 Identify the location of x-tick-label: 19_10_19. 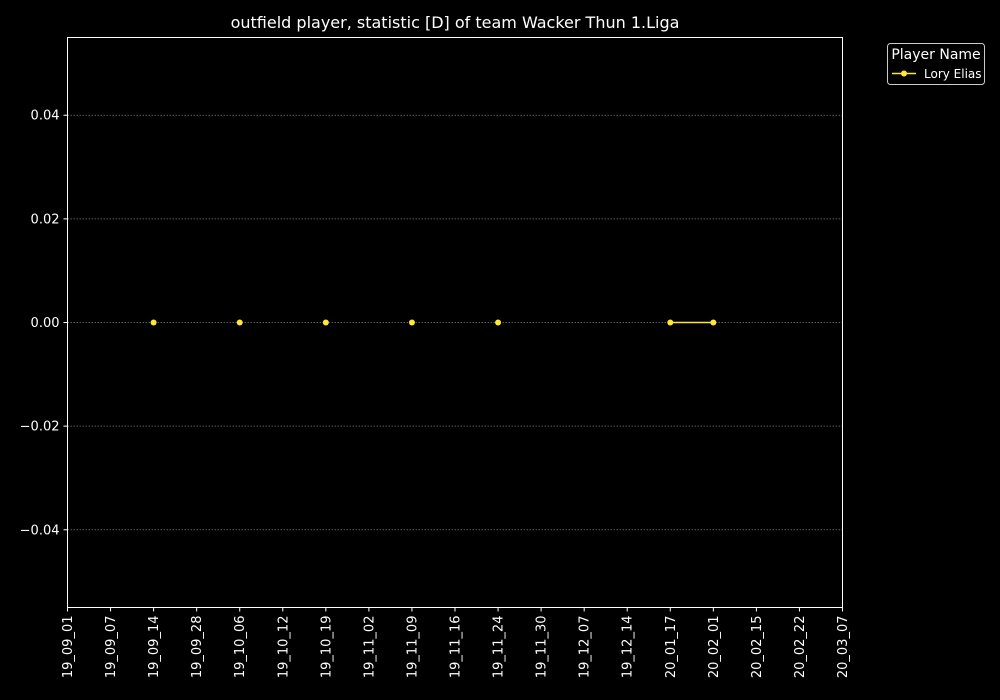
(326, 647).